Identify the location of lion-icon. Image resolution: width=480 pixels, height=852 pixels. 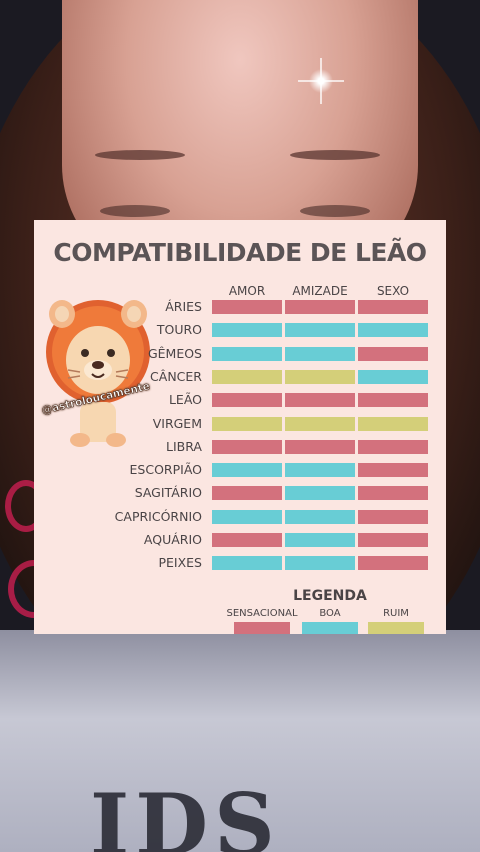
(98, 373).